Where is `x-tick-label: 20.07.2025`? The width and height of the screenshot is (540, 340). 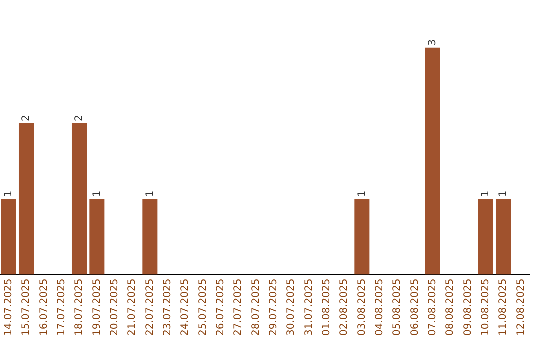
x-tick-label: 20.07.2025 is located at coordinates (114, 307).